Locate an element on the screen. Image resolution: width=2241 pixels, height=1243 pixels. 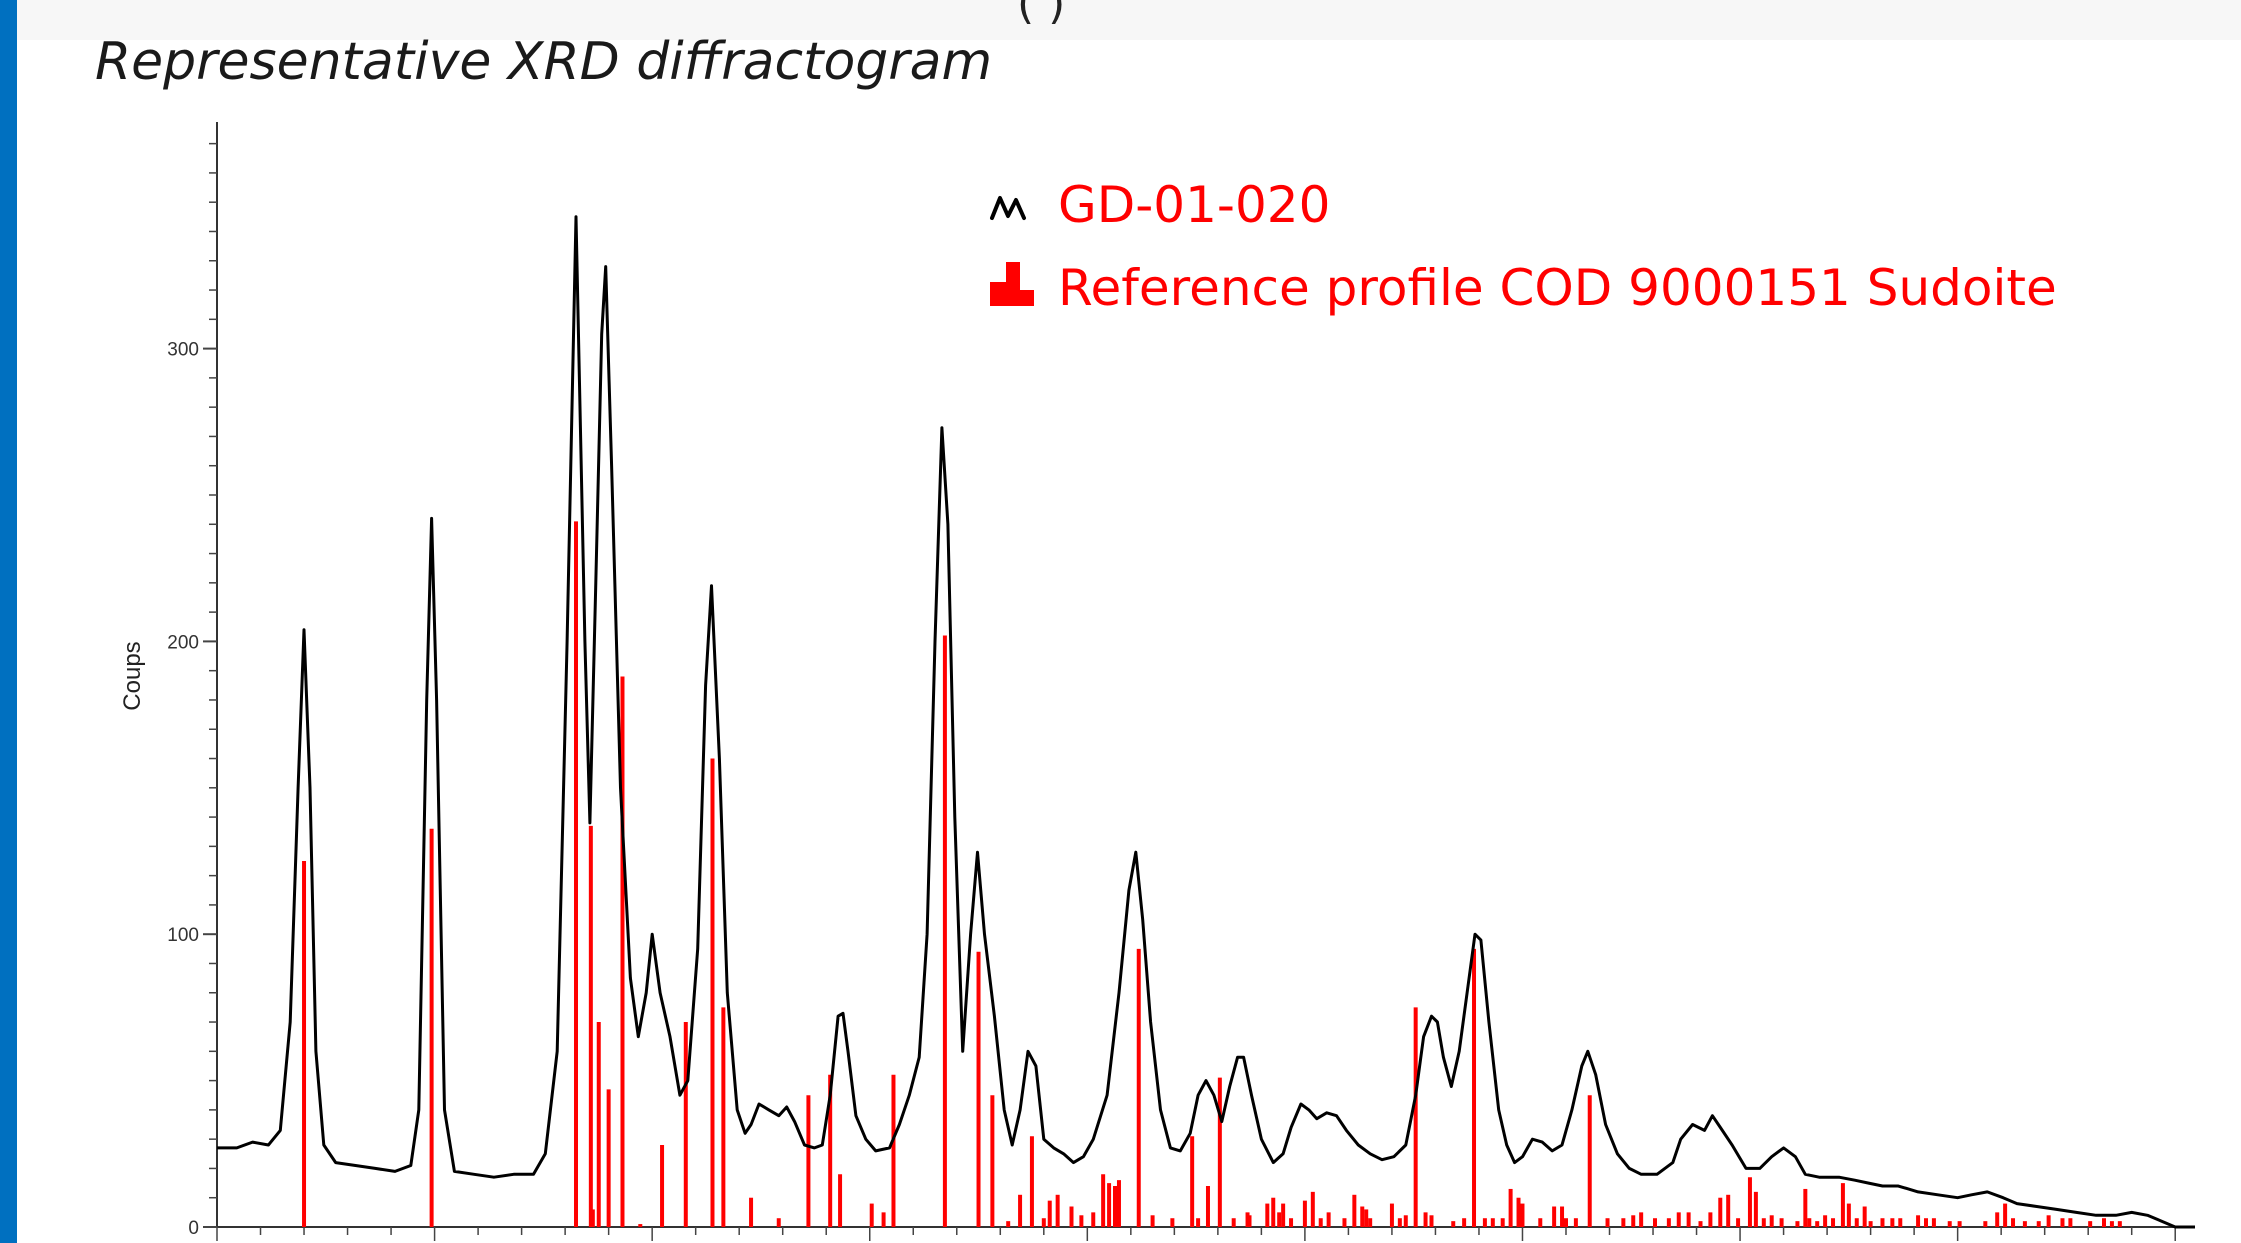
legend-series-reference-profile: Reference profile COD 9000151 Sudoite is located at coordinates (1557, 288).